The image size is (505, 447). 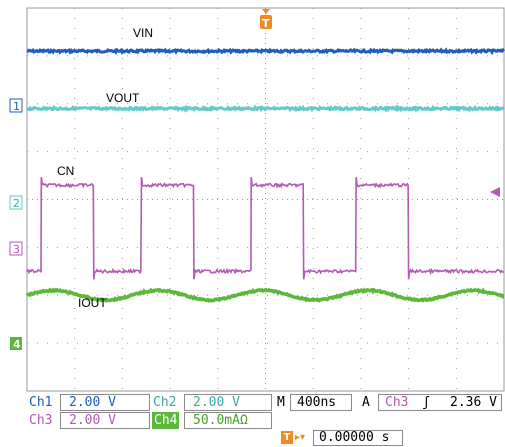 I want to click on label-vout: VOUT, so click(x=123, y=98).